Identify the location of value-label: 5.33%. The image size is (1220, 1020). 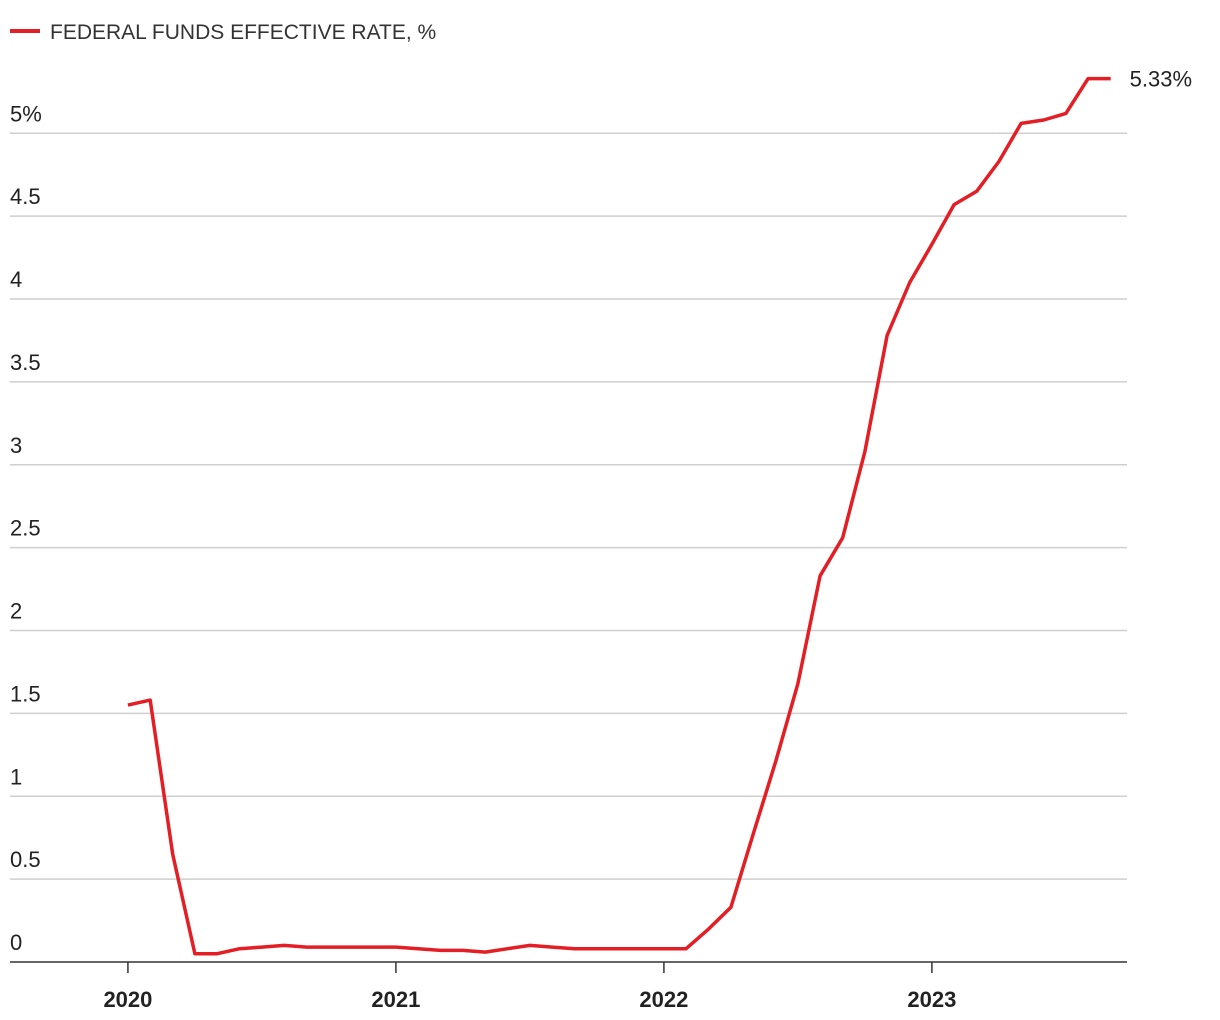
(1161, 79).